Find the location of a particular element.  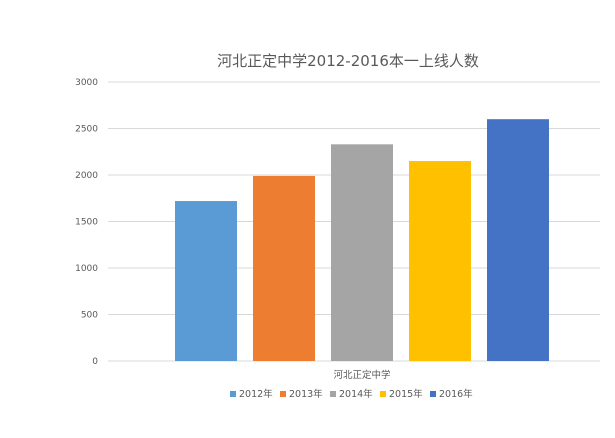

y-tick-label: 3000 is located at coordinates (86, 83).